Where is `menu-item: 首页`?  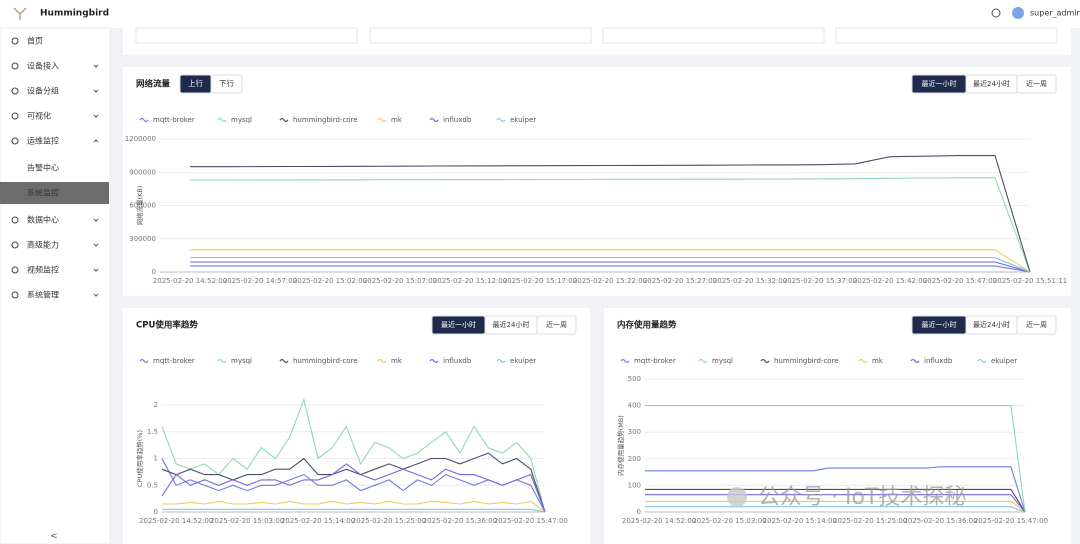
menu-item: 首页 is located at coordinates (35, 41).